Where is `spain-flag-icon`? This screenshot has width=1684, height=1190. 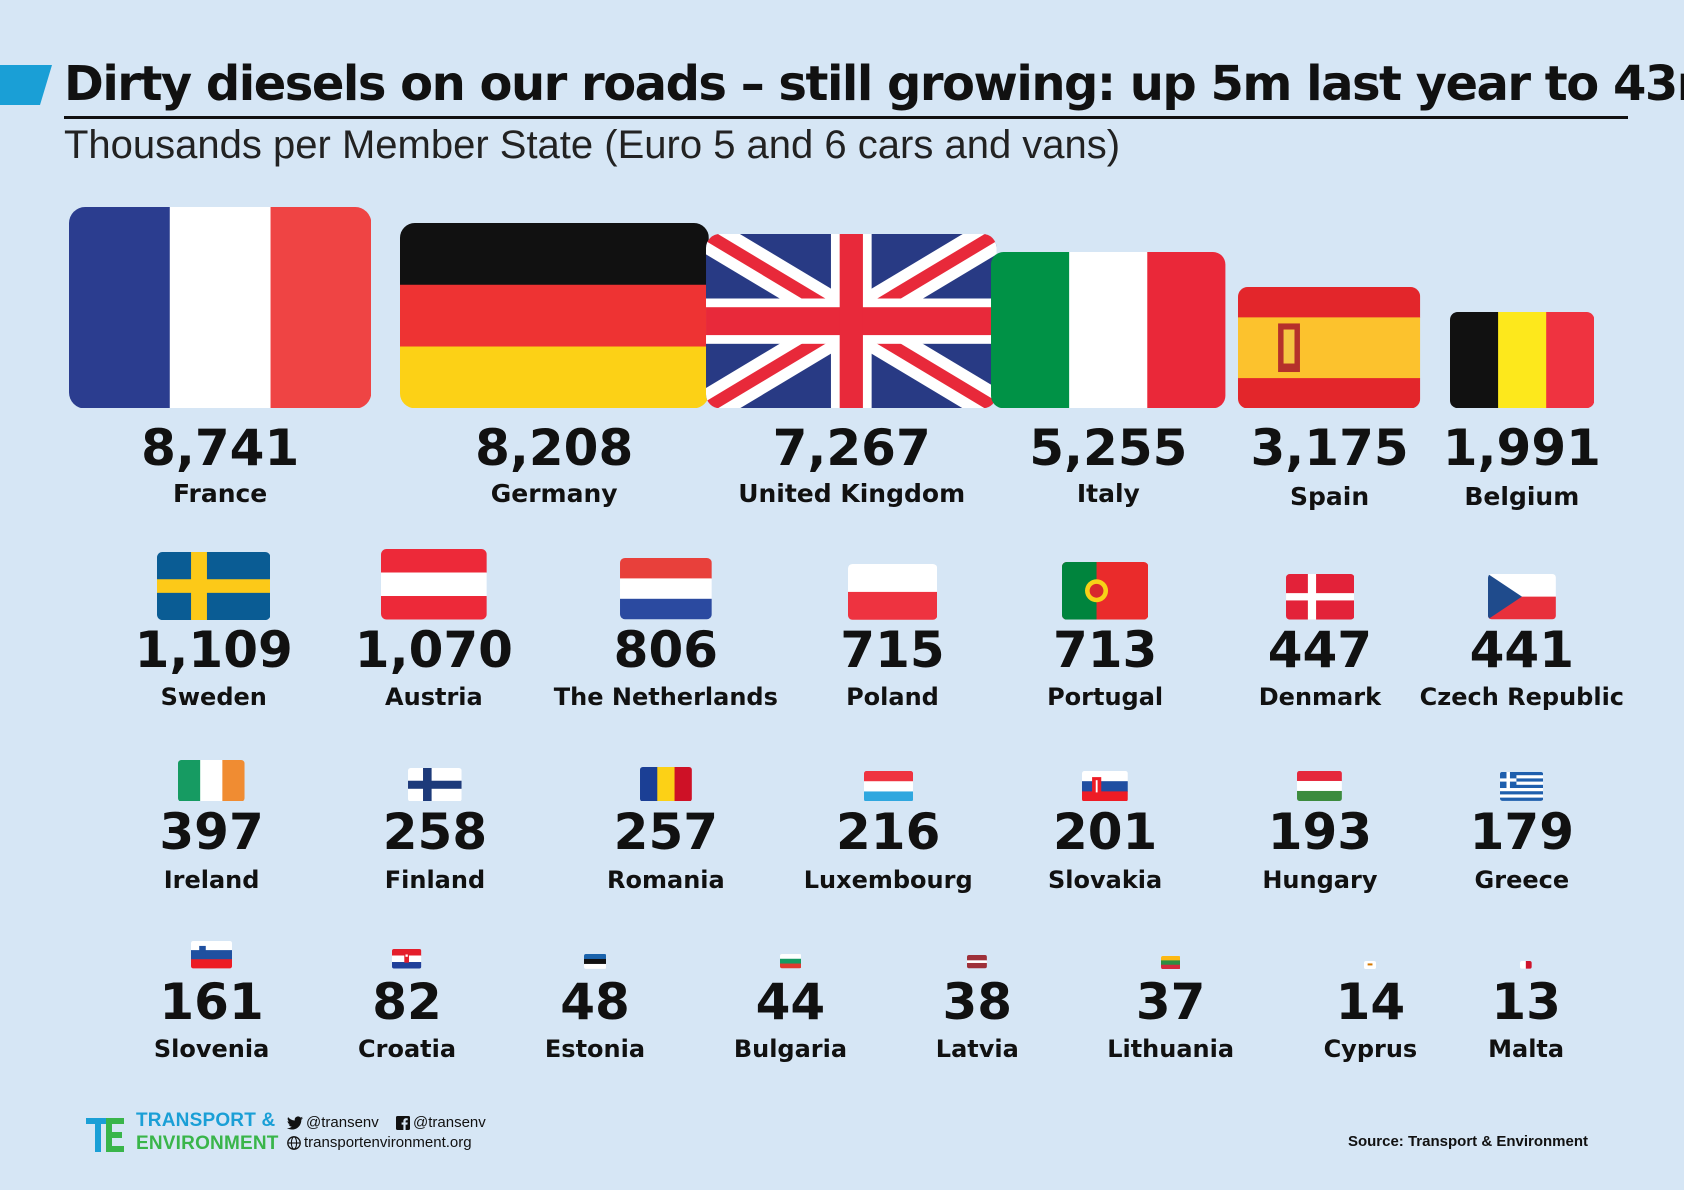
spain-flag-icon is located at coordinates (1329, 347).